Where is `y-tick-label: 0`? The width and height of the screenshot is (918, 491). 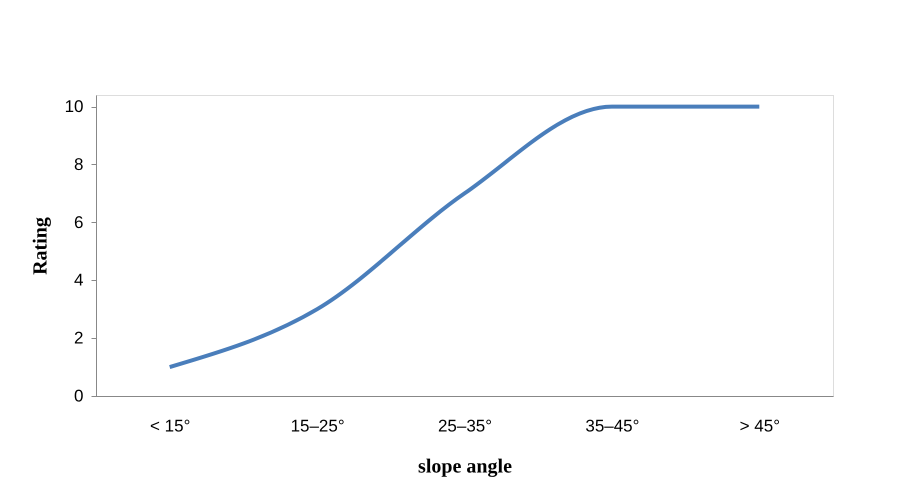
y-tick-label: 0 is located at coordinates (79, 396).